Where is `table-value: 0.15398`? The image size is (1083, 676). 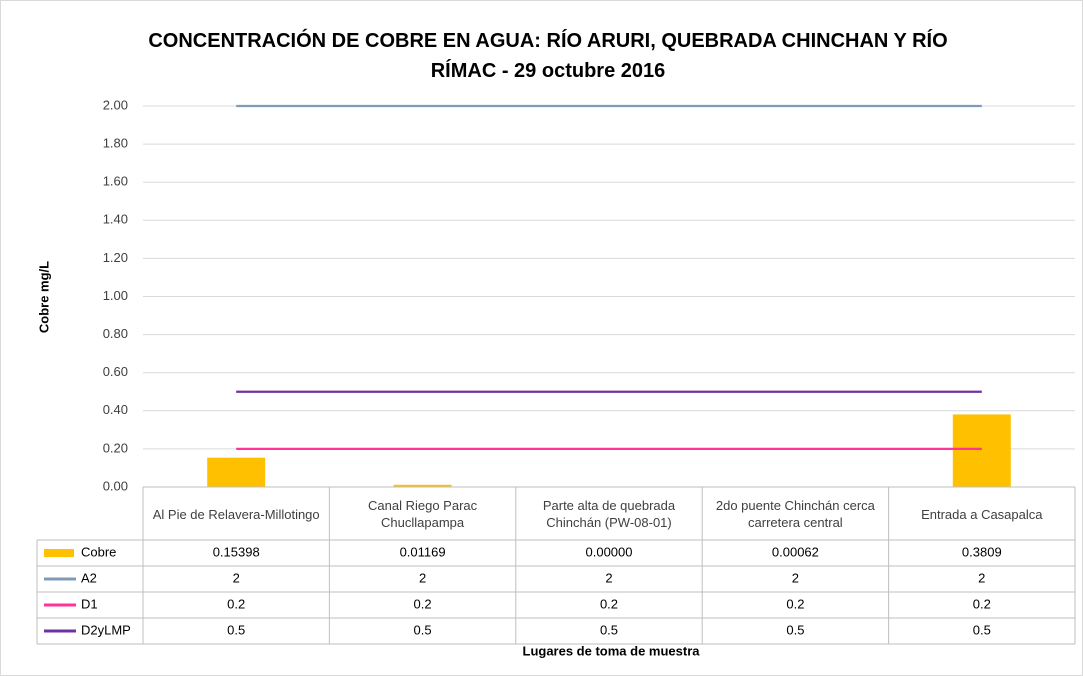
table-value: 0.15398 is located at coordinates (236, 551).